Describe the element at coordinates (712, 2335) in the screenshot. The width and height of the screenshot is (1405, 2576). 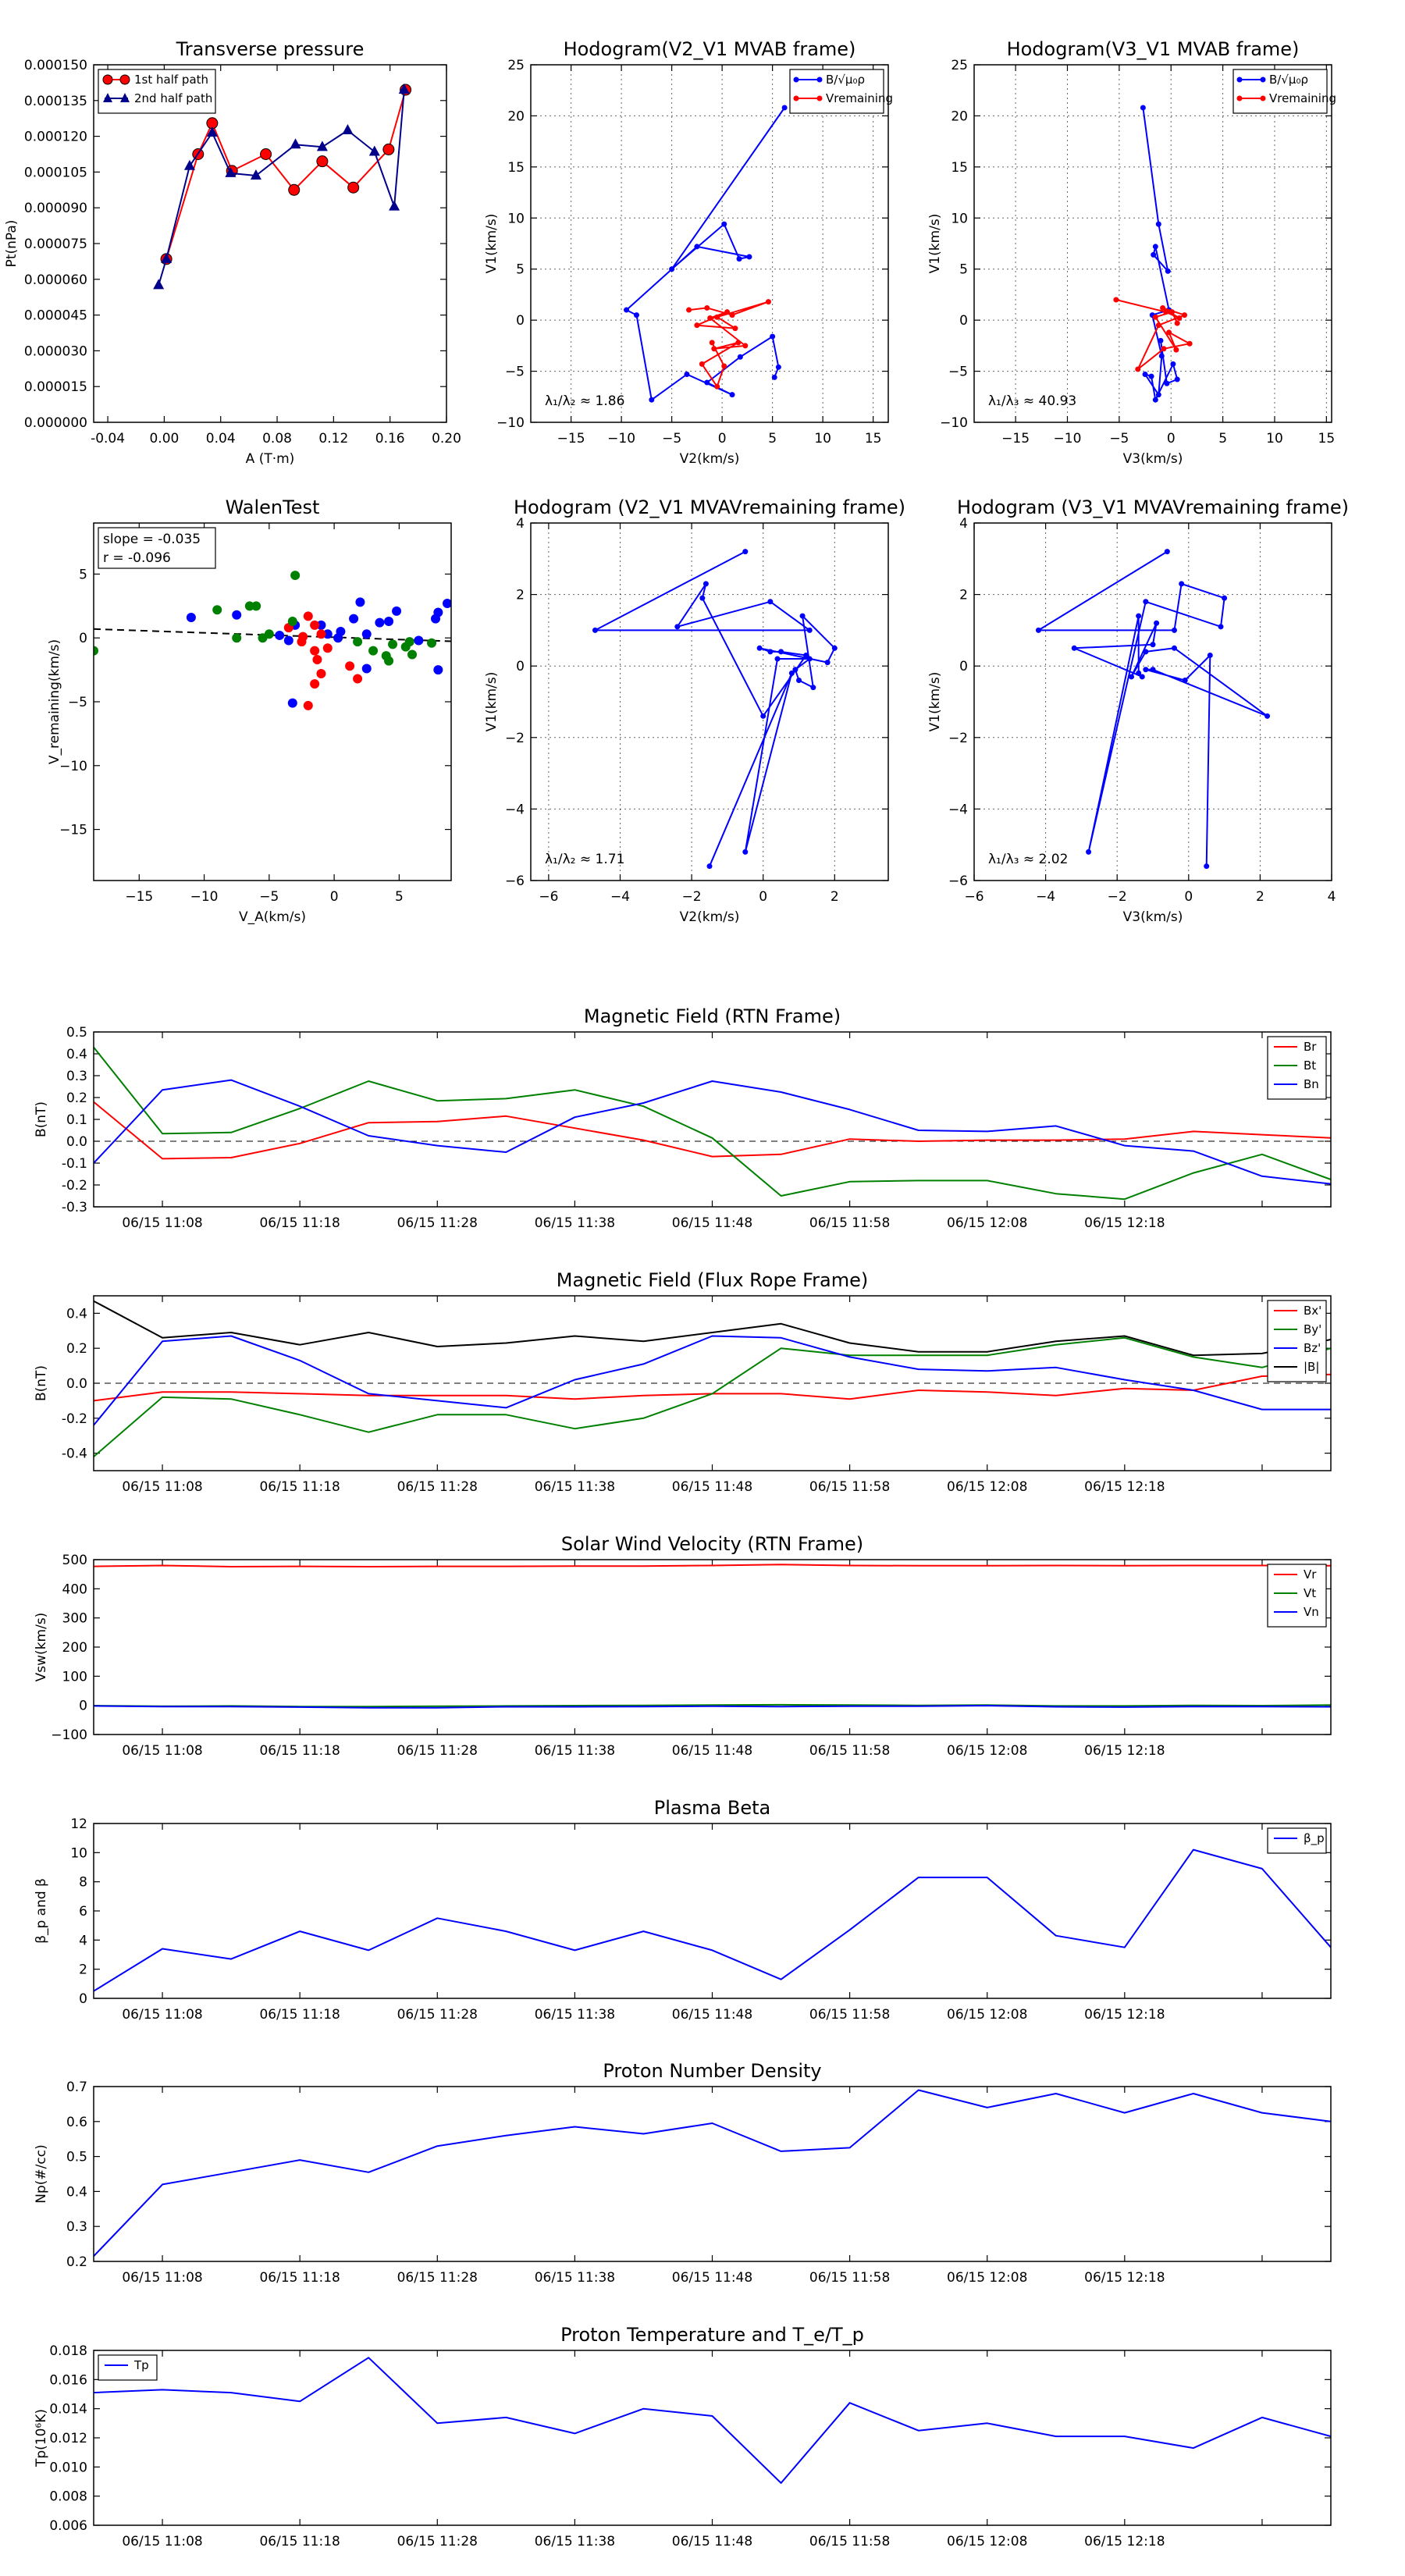
I see `chart-title: Proton Temperature and T_e/T_p` at that location.